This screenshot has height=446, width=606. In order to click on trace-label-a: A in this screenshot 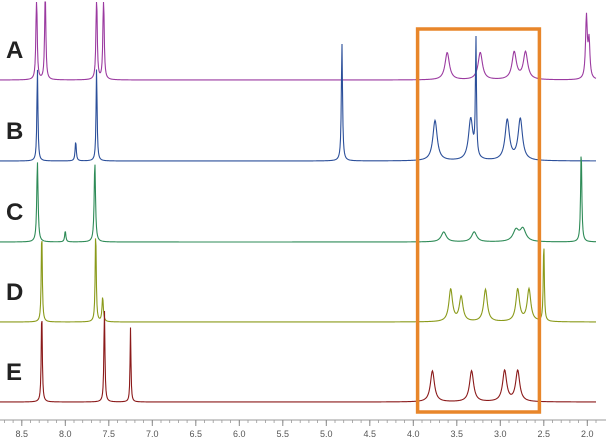, I will do `click(14, 50)`.